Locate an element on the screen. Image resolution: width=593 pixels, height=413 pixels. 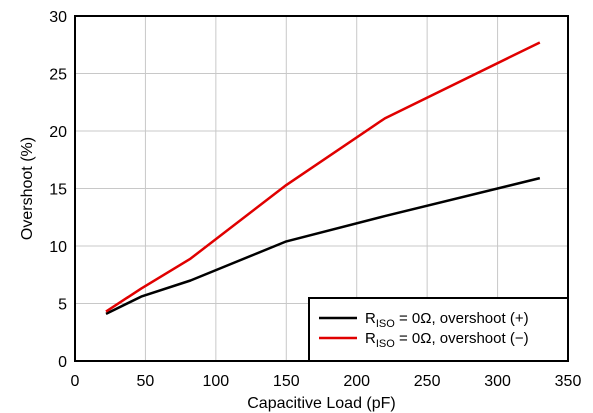
y-tick-label: 10 is located at coordinates (58, 247).